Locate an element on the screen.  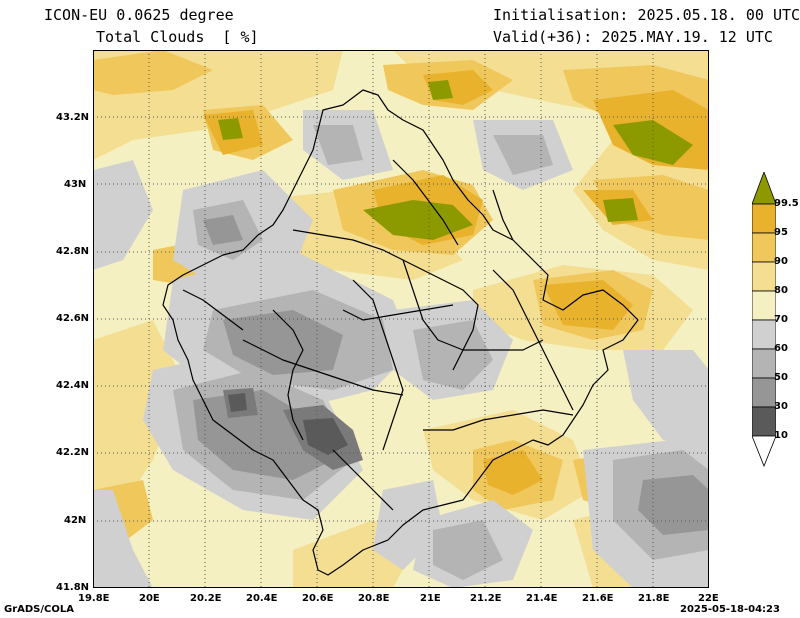
lon-tick: 21E is located at coordinates (430, 598).